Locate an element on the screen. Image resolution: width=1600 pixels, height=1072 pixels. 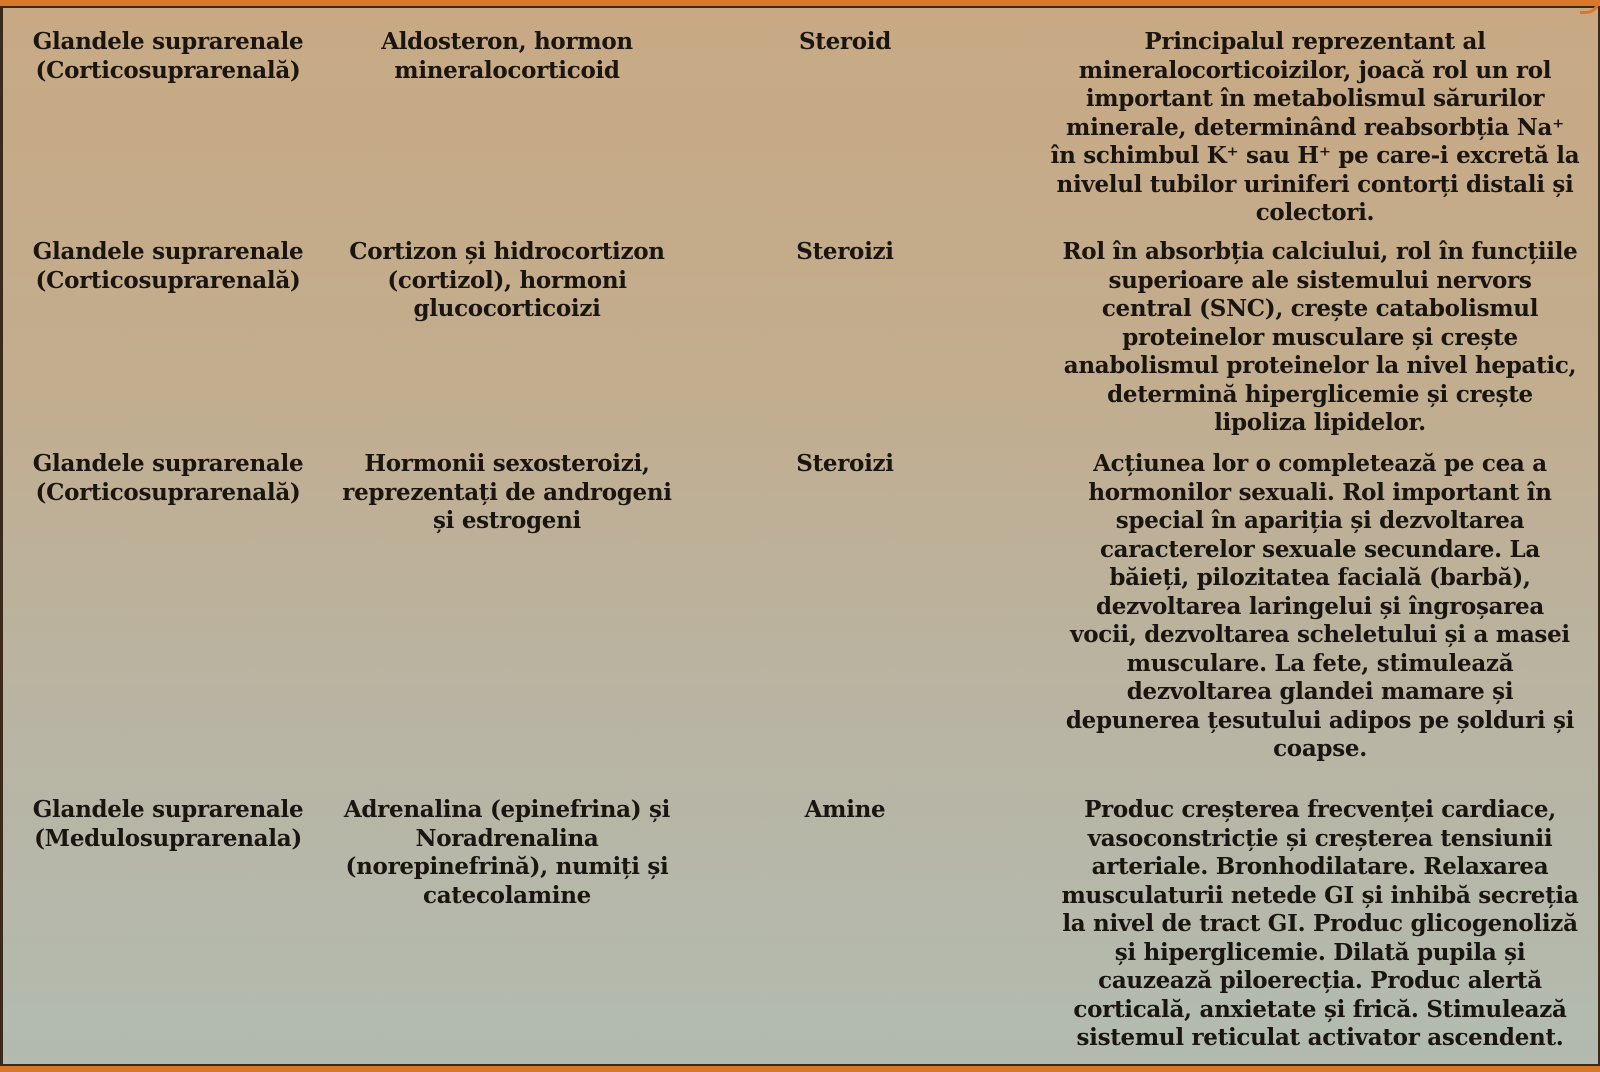
right-border is located at coordinates (1599, 536).